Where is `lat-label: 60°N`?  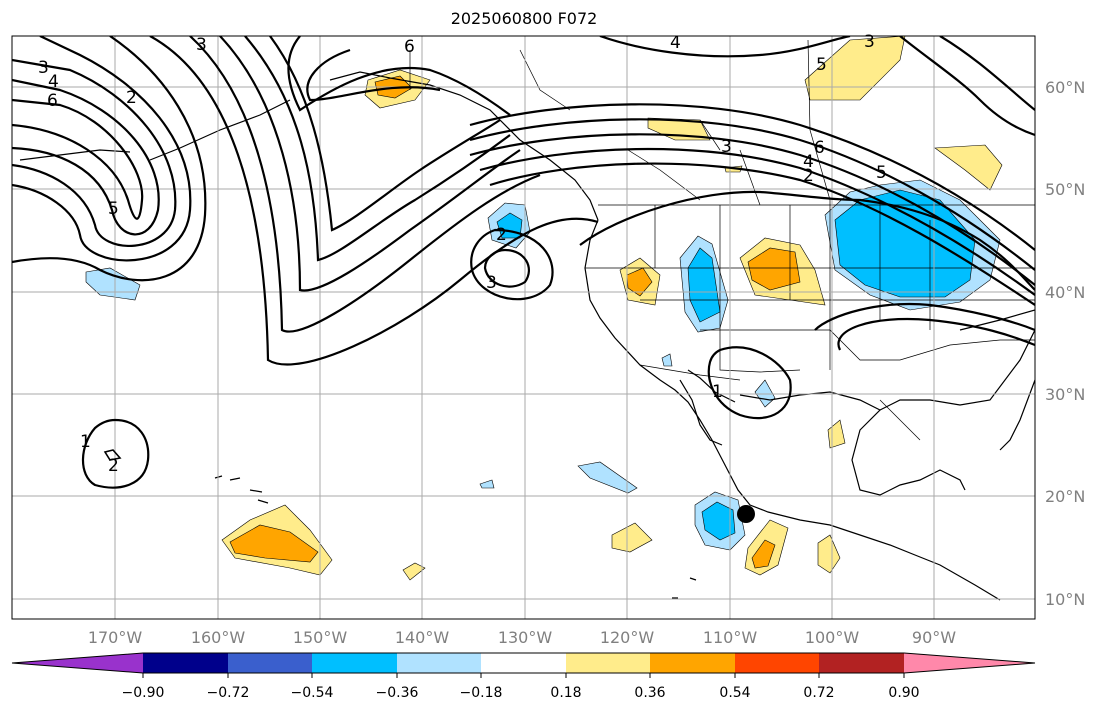 lat-label: 60°N is located at coordinates (1065, 87).